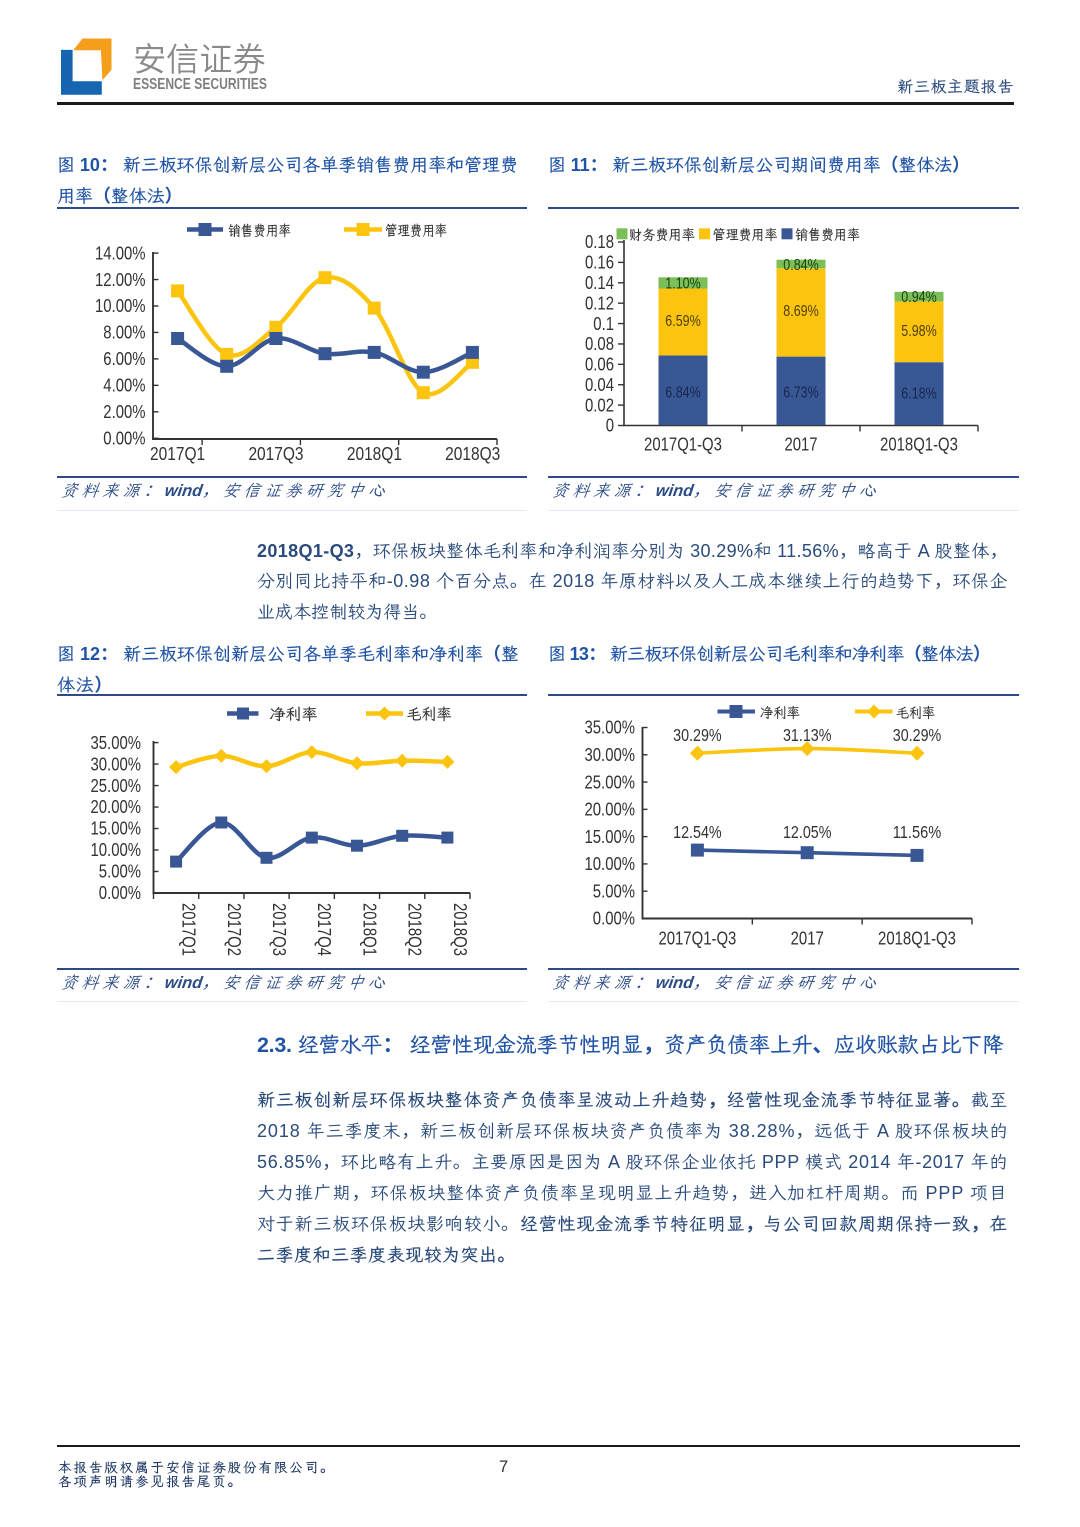 The image size is (1080, 1527). Describe the element at coordinates (807, 735) in the screenshot. I see `svg-text: 31.13%` at that location.